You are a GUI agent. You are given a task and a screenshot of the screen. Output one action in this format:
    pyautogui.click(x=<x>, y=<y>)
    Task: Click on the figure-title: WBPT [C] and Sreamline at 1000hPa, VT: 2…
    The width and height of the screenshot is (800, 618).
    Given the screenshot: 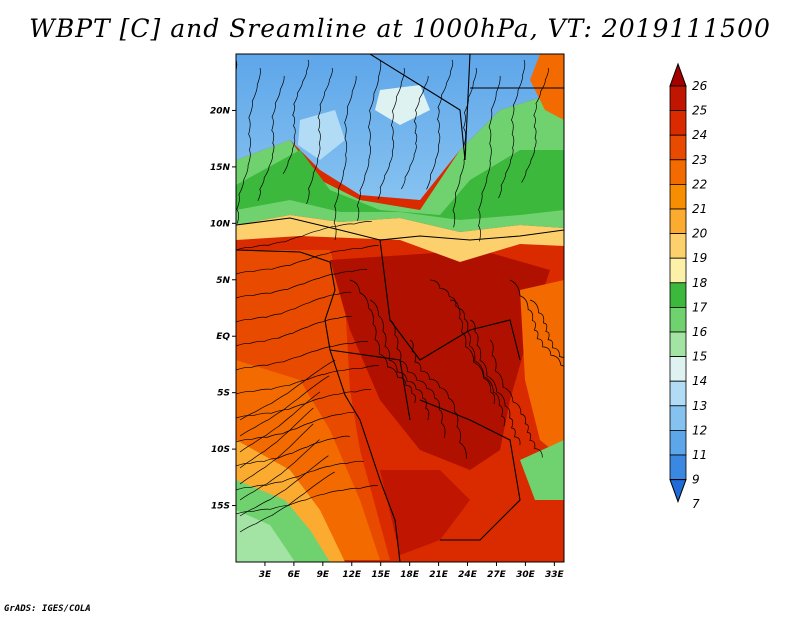 What is the action you would take?
    pyautogui.click(x=400, y=28)
    